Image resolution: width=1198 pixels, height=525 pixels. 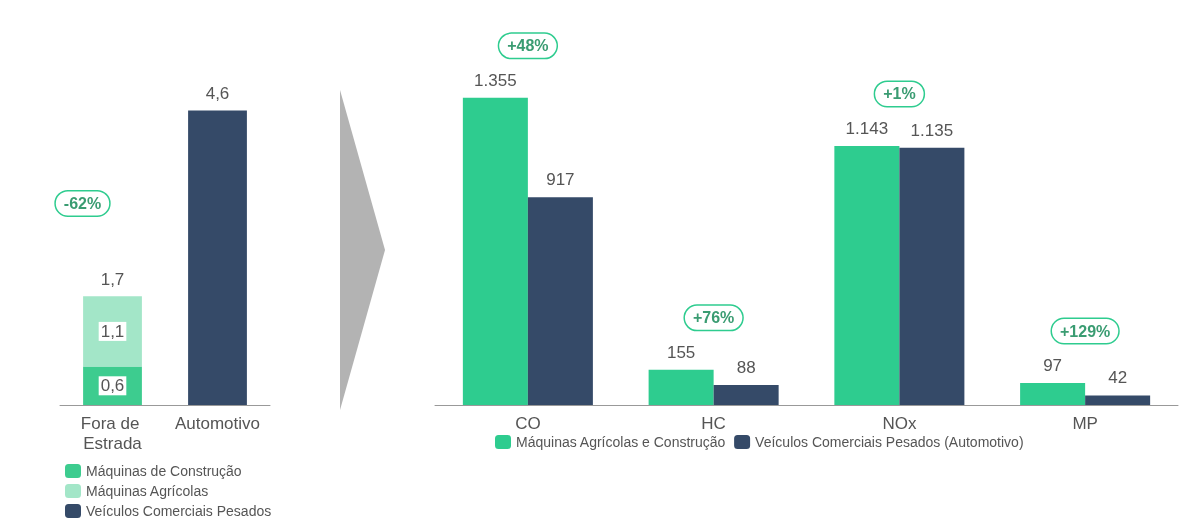 What do you see at coordinates (746, 368) in the screenshot?
I see `data-label: 88` at bounding box center [746, 368].